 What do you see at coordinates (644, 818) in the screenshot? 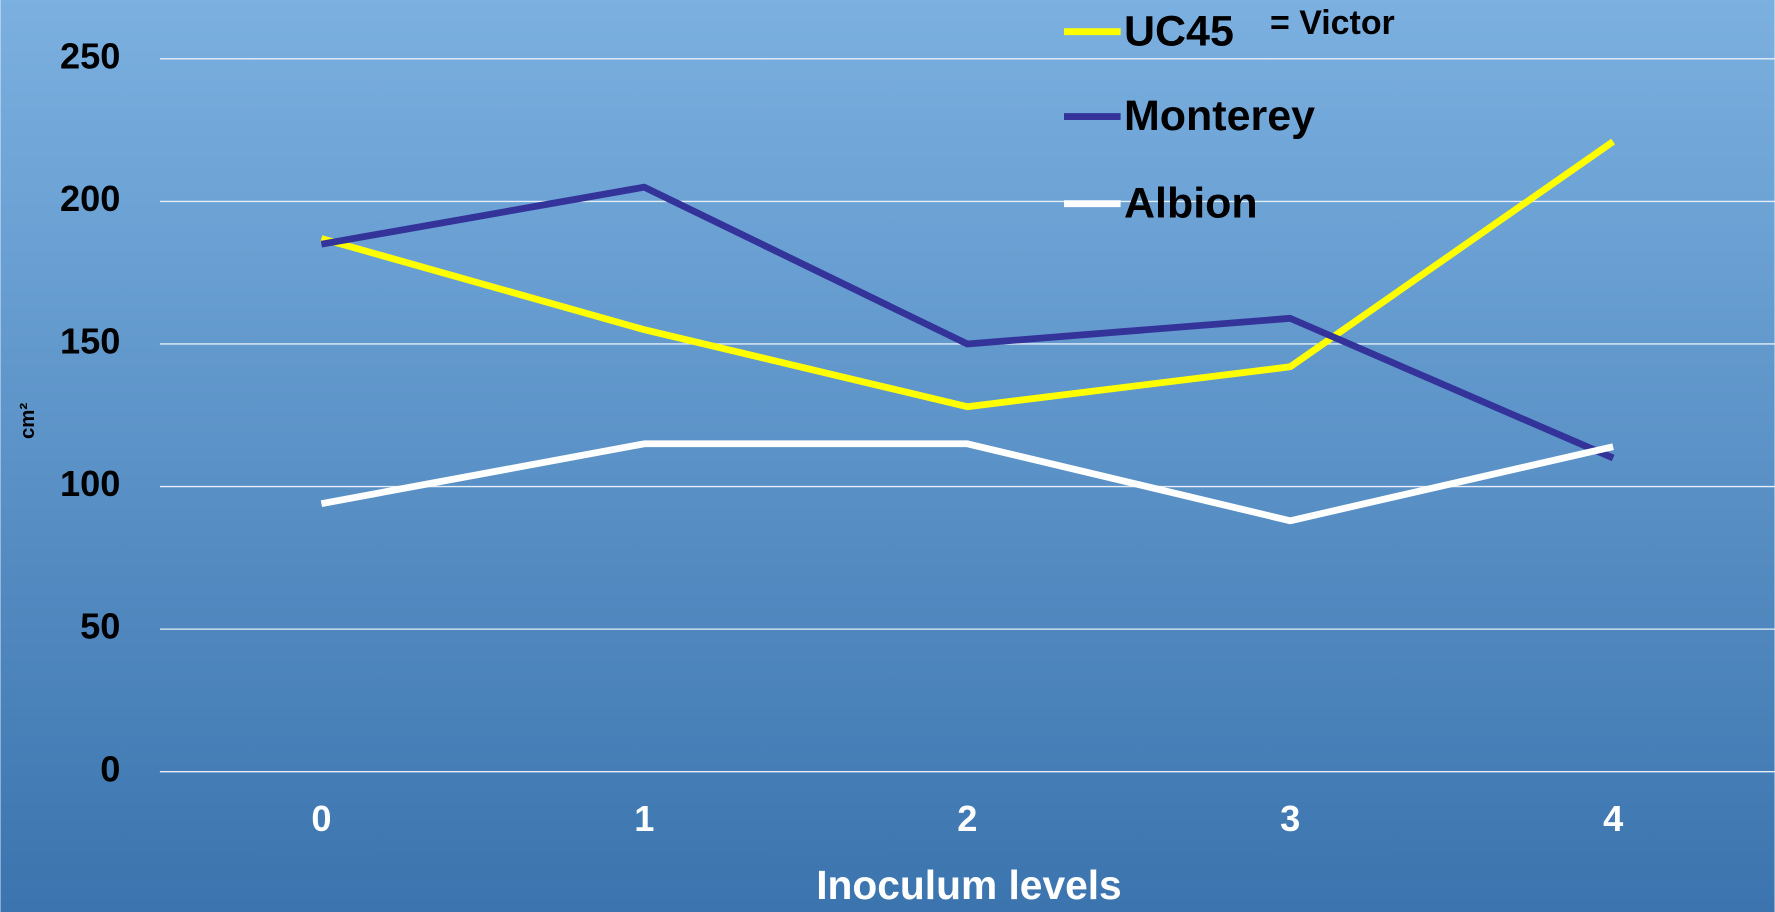
I see `x-tick-label: 1` at bounding box center [644, 818].